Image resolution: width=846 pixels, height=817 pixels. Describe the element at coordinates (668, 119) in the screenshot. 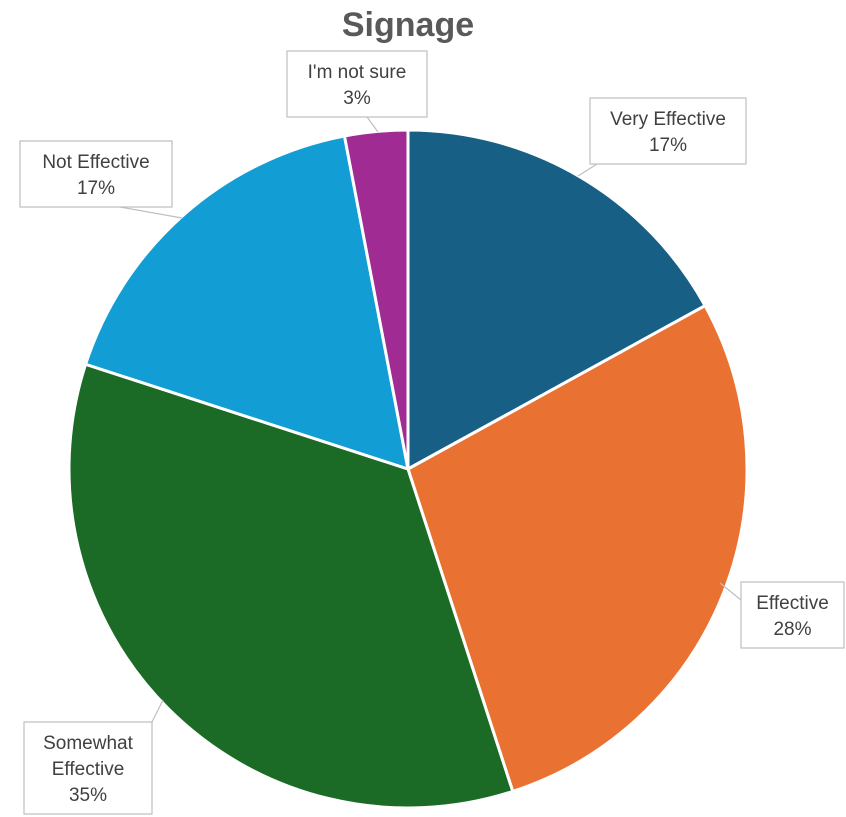

I see `category-label: Very Effective` at that location.